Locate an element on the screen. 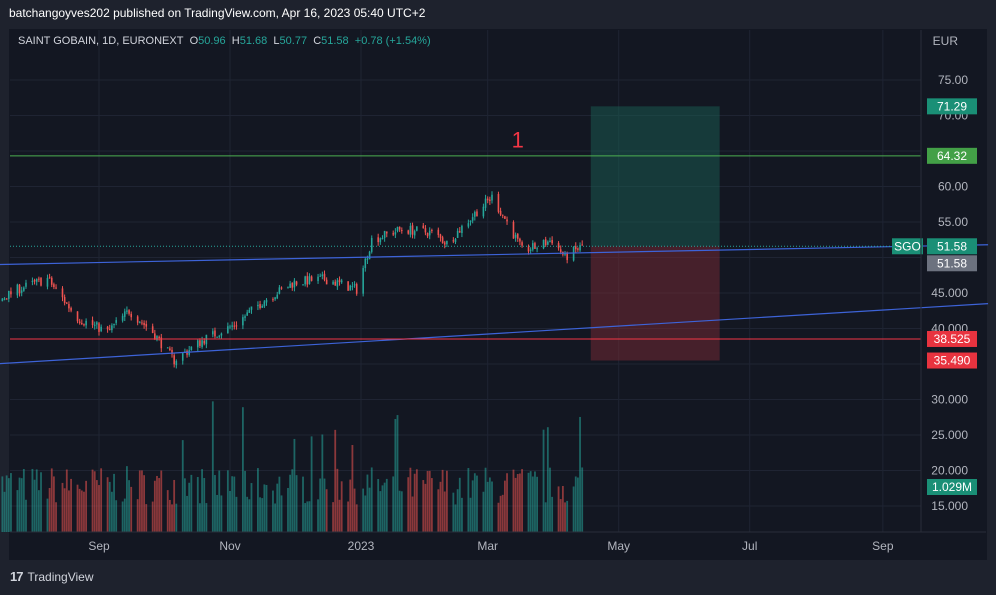 The image size is (996, 595). time-tick-label: May is located at coordinates (618, 546).